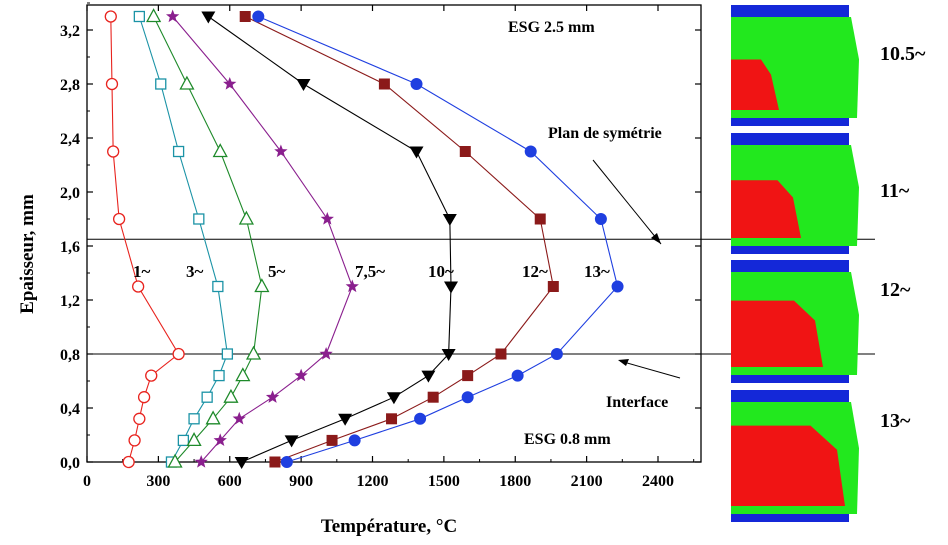 The width and height of the screenshot is (948, 545). I want to click on y-tick-label: 3,2, so click(70, 31).